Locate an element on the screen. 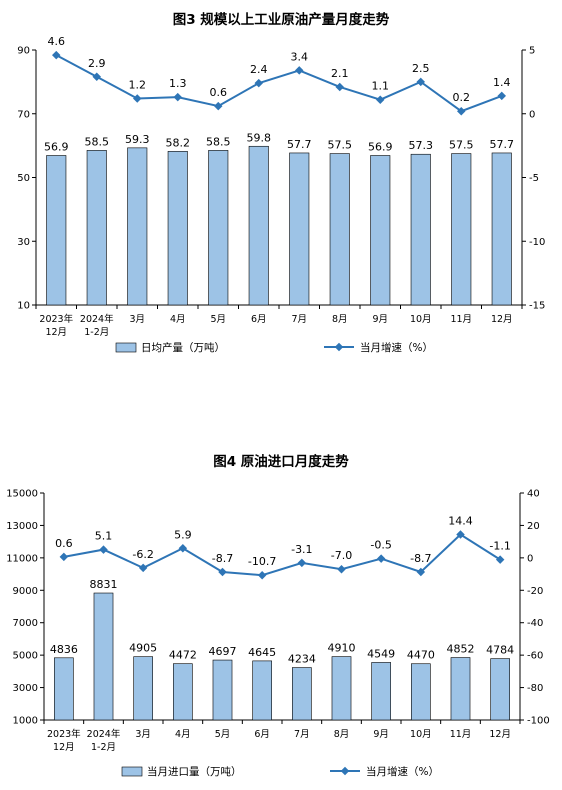  y-left-tick-label: 1000 is located at coordinates (25, 721).